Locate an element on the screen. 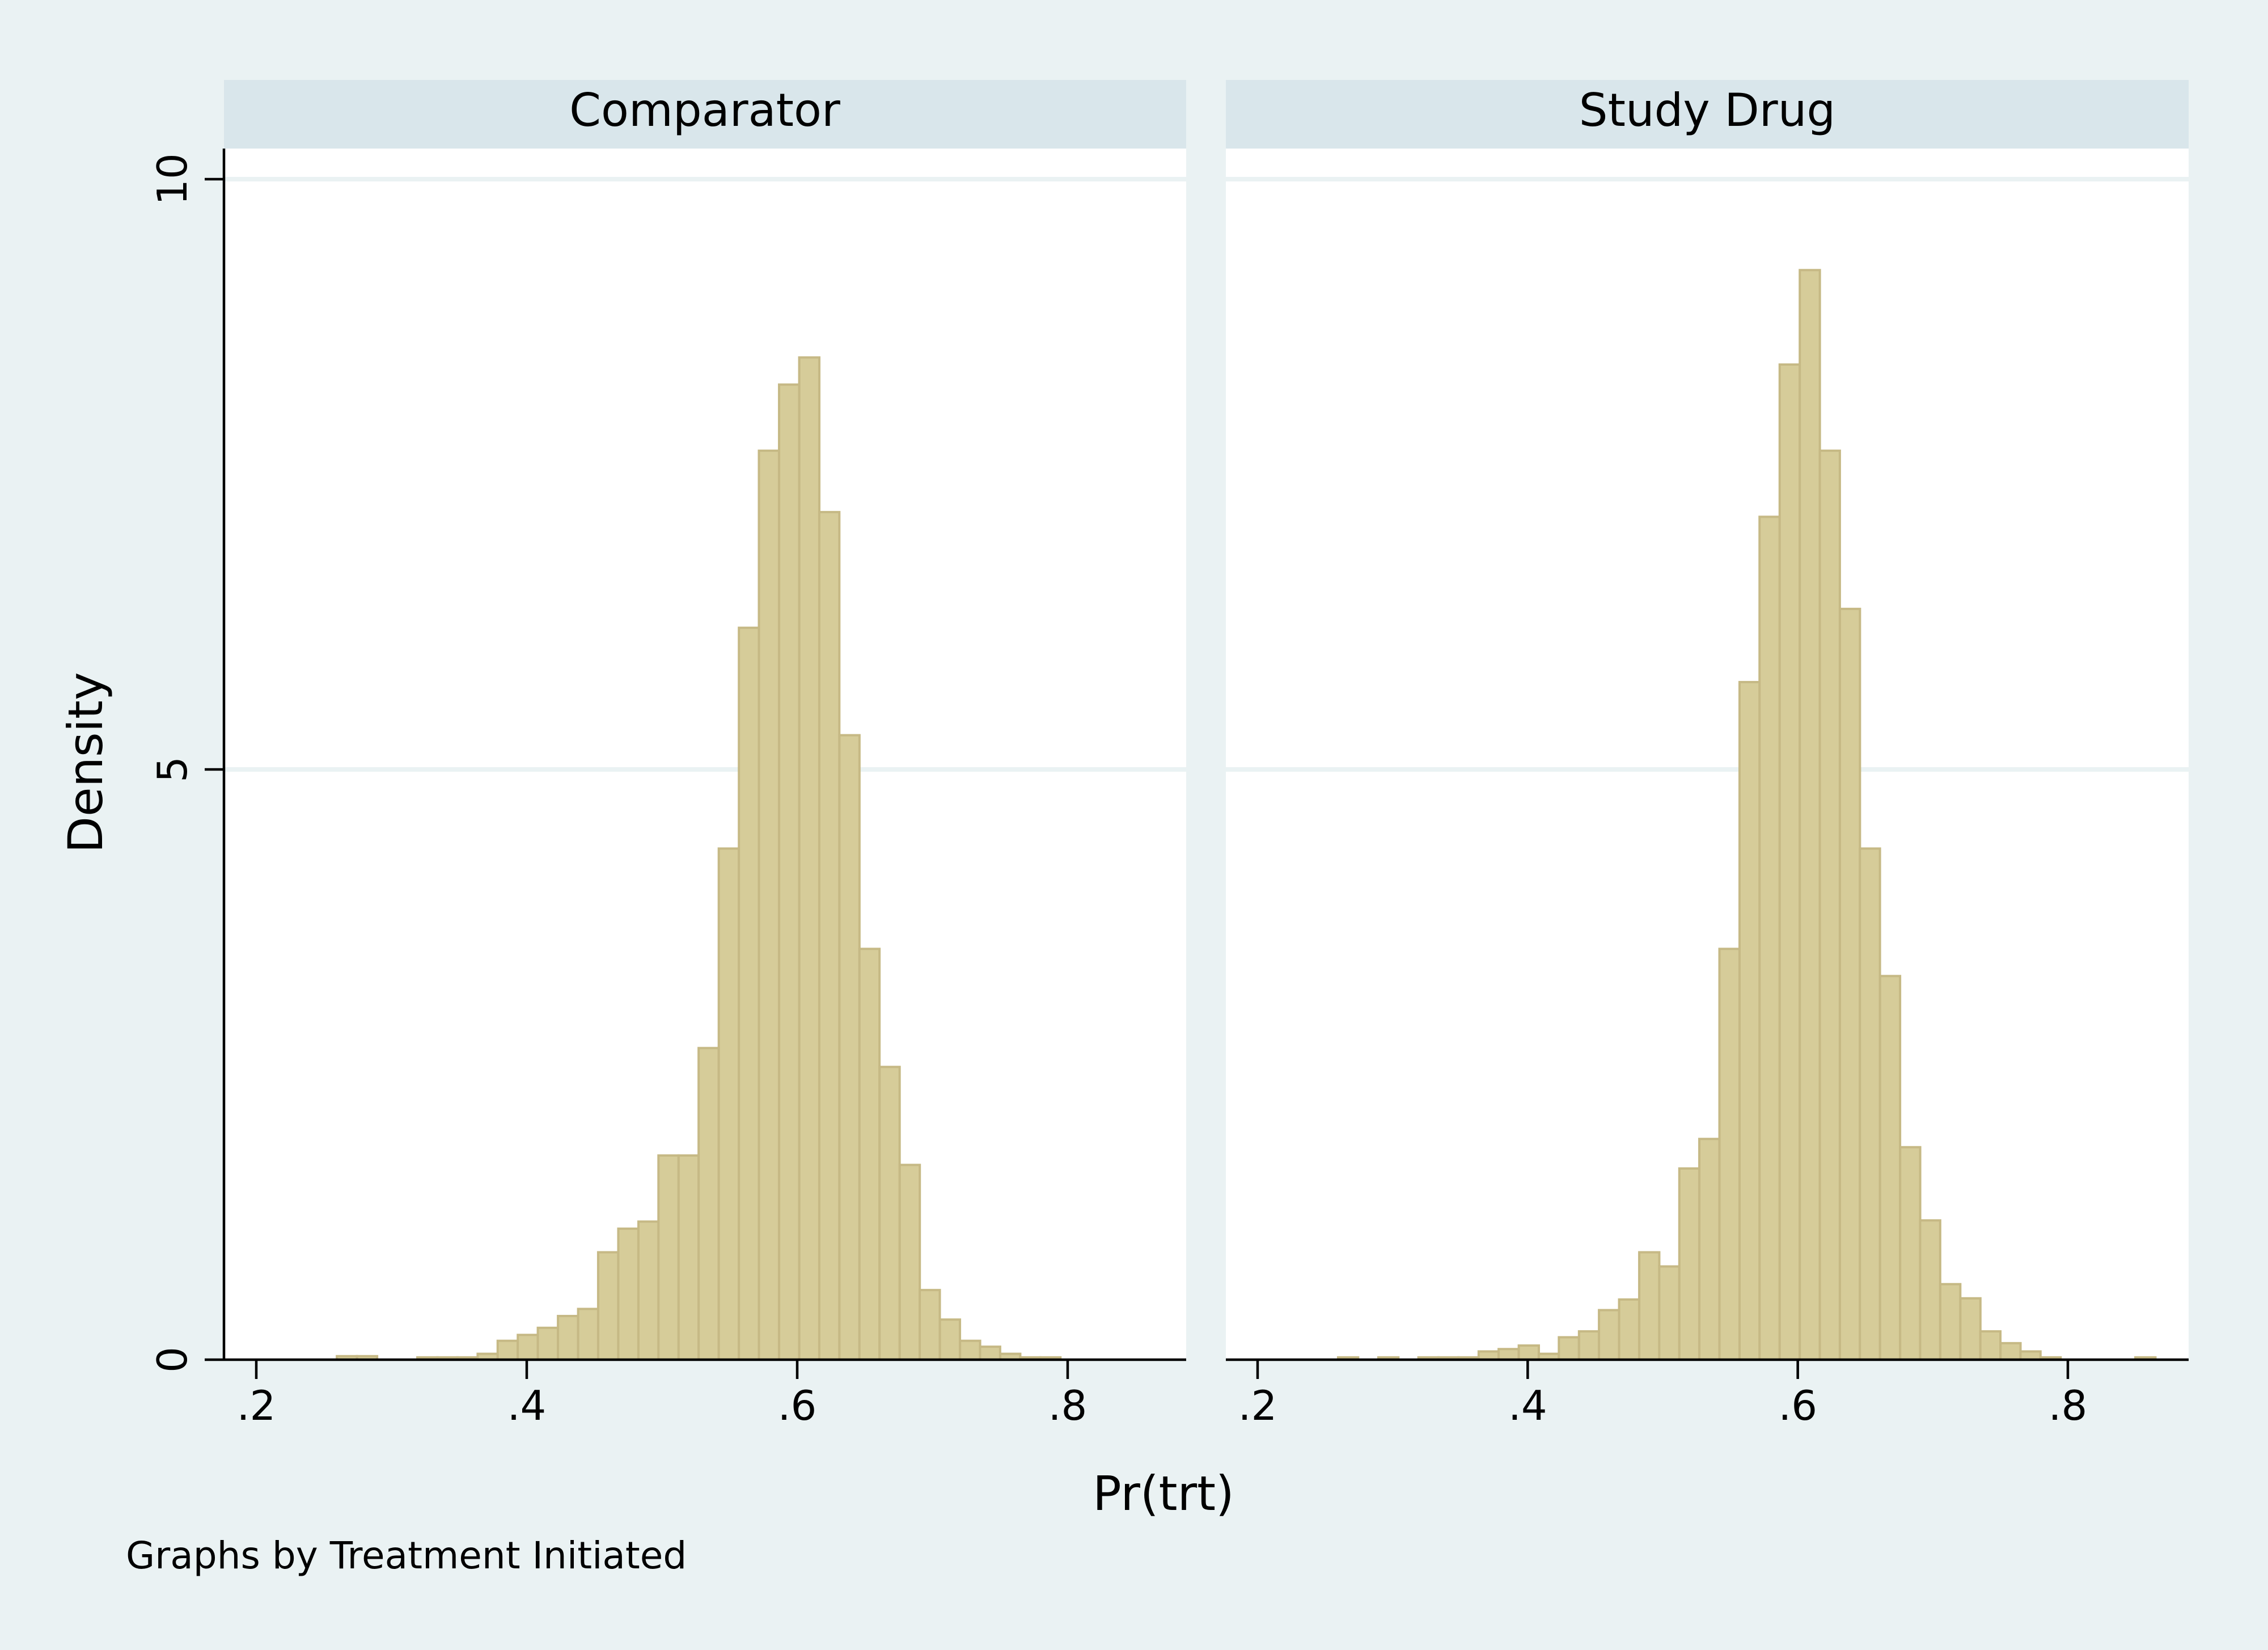 This screenshot has width=2268, height=1650. panel-strip-study-drug is located at coordinates (1707, 114).